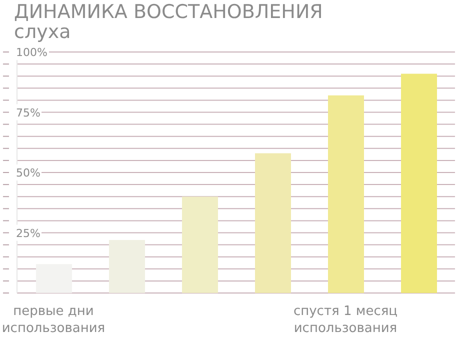 This screenshot has height=343, width=472. What do you see at coordinates (54, 320) in the screenshot?
I see `x-tick-label: первые дни использования` at bounding box center [54, 320].